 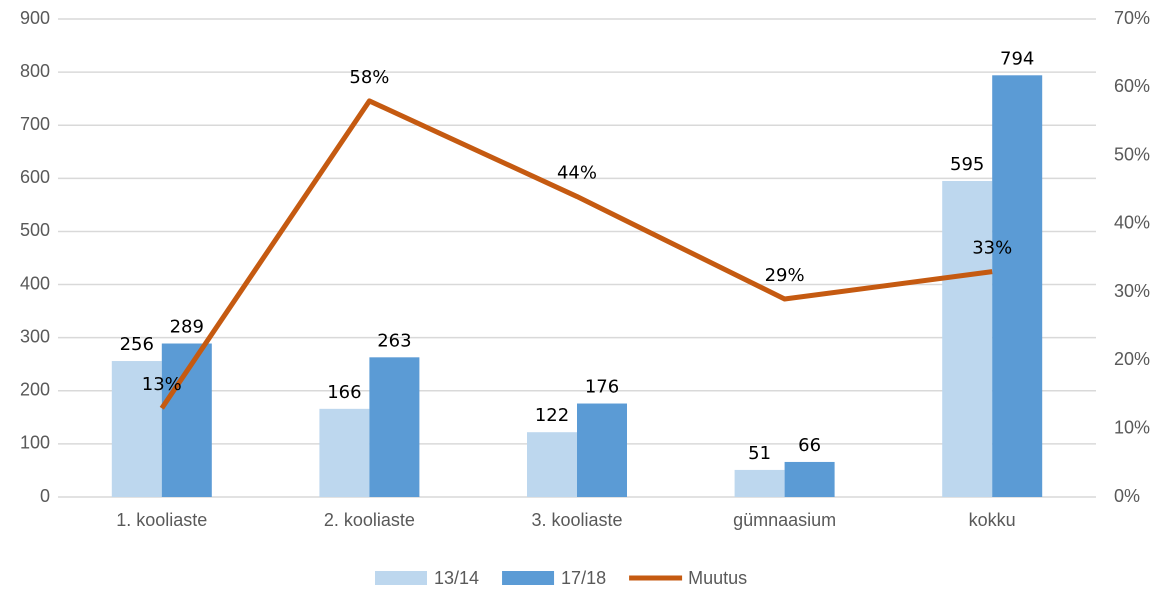 What do you see at coordinates (1132, 86) in the screenshot?
I see `y2-tick-label: 60%` at bounding box center [1132, 86].